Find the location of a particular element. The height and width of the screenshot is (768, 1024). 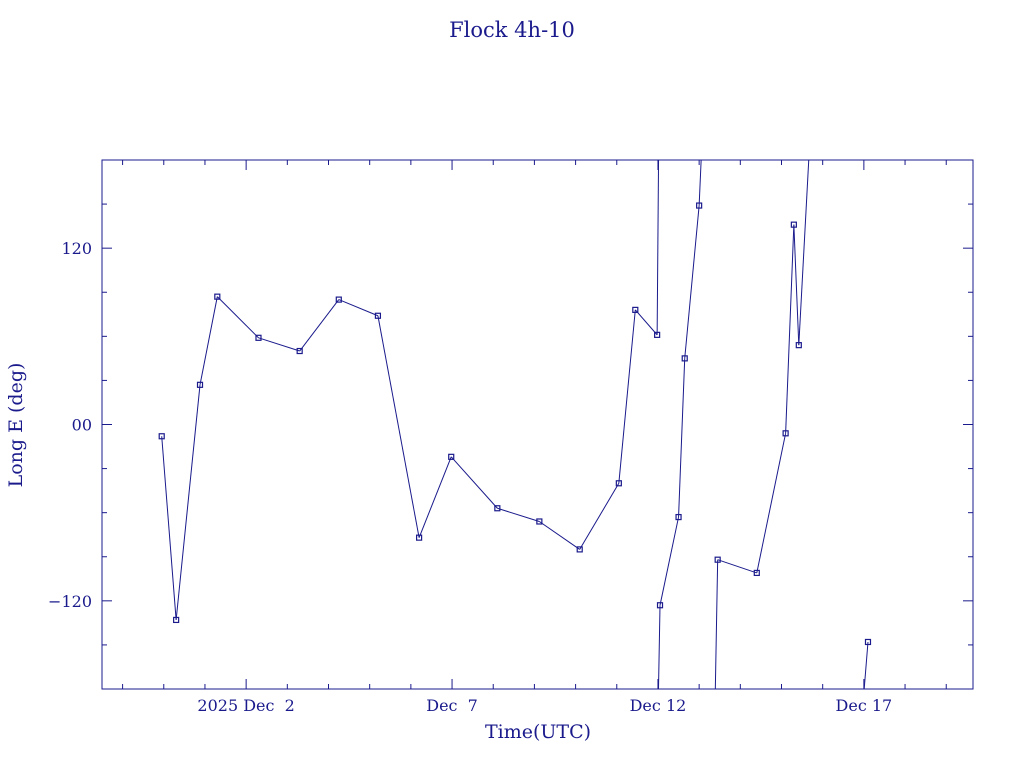

x-tick-label: Dec 7 is located at coordinates (452, 705).